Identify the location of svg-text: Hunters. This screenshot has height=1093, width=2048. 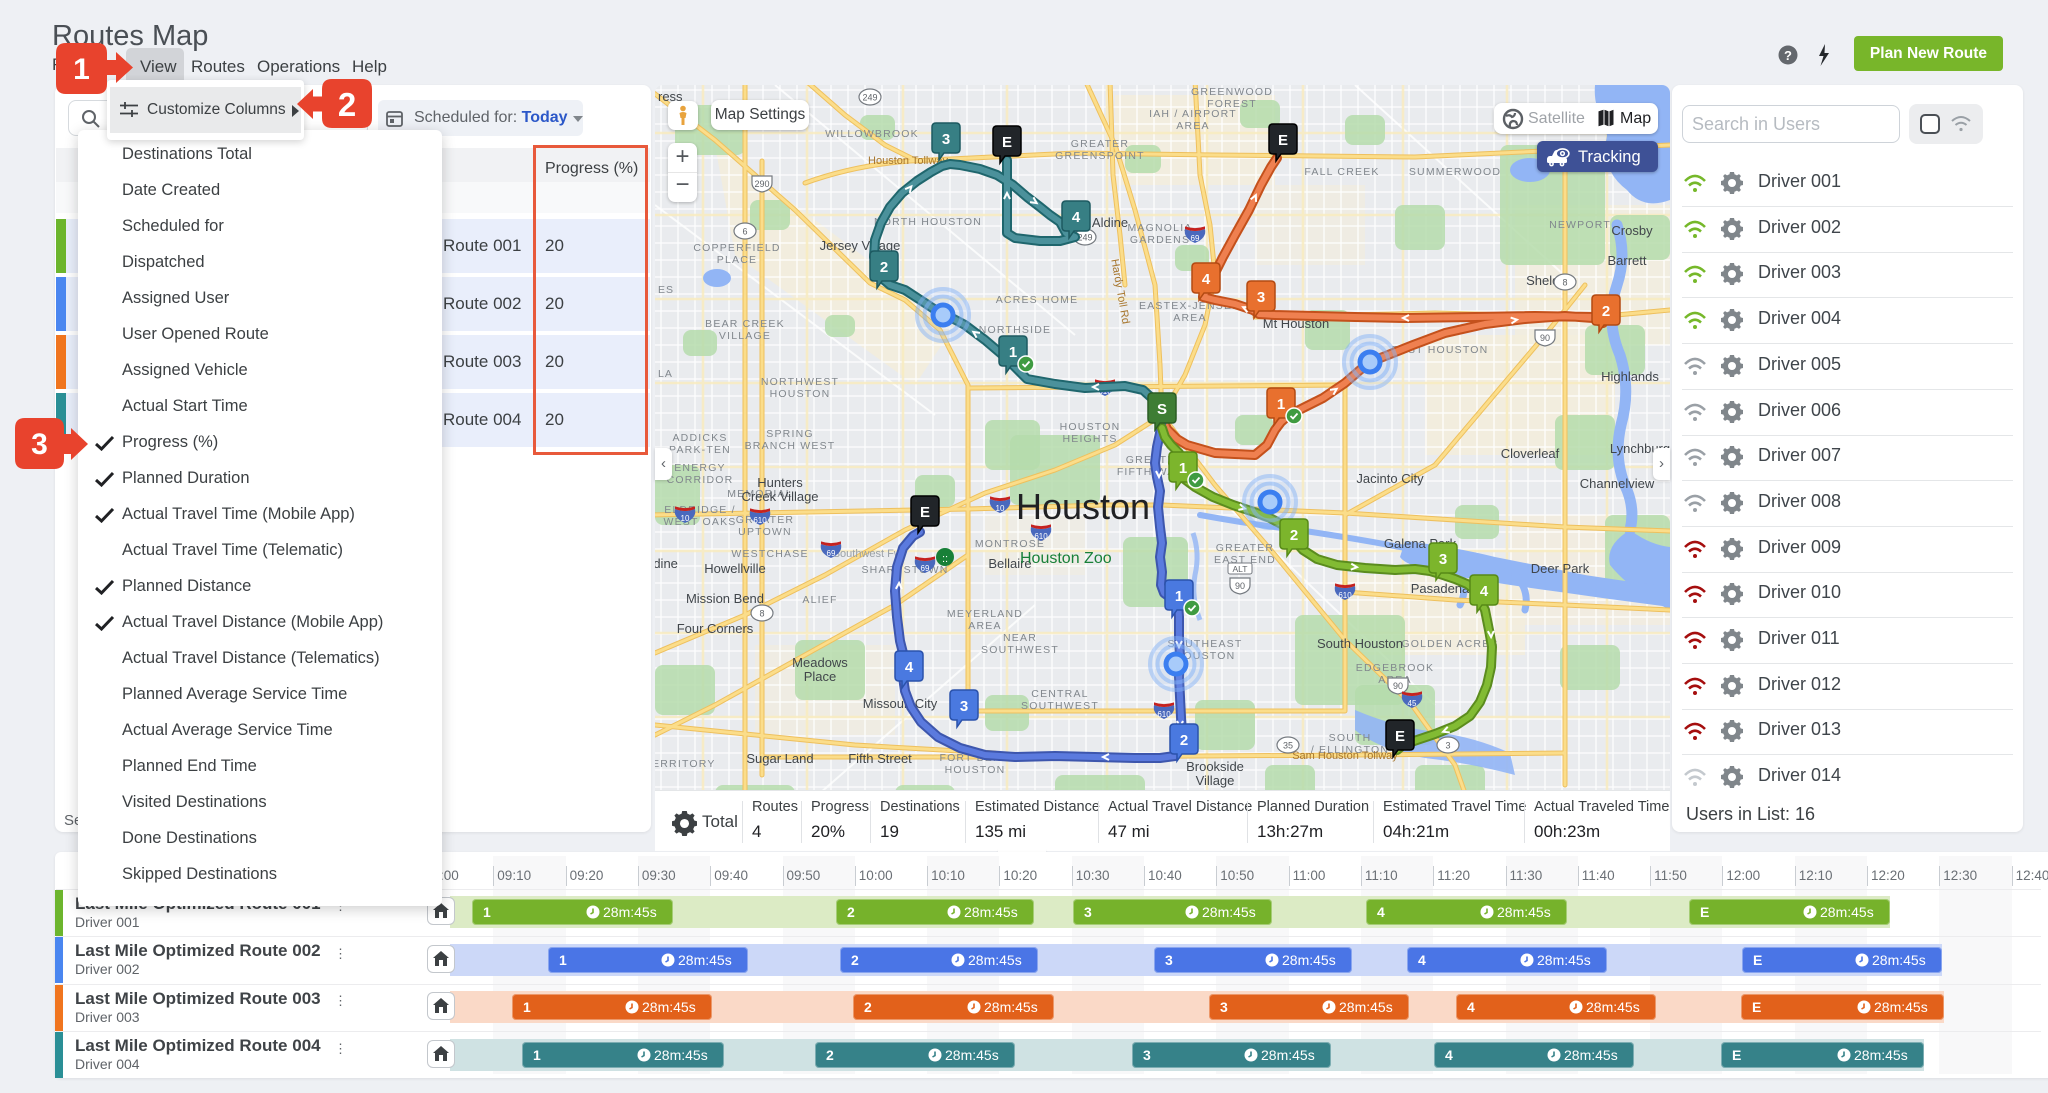
(780, 482).